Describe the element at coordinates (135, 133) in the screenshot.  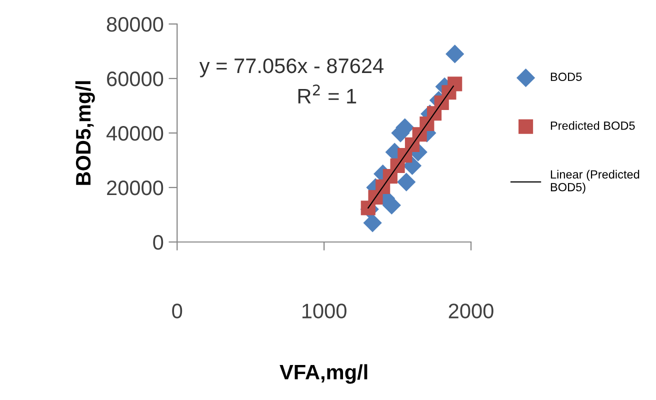
I see `y-tick-label: 40000` at that location.